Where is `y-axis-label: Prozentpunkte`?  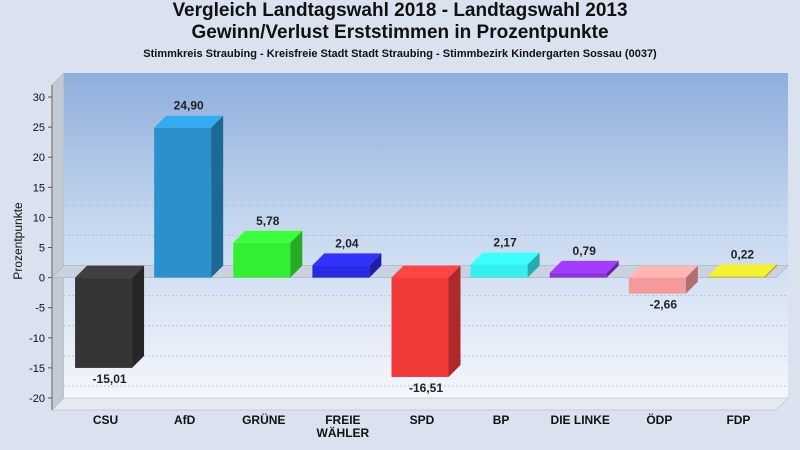 y-axis-label: Prozentpunkte is located at coordinates (18, 241).